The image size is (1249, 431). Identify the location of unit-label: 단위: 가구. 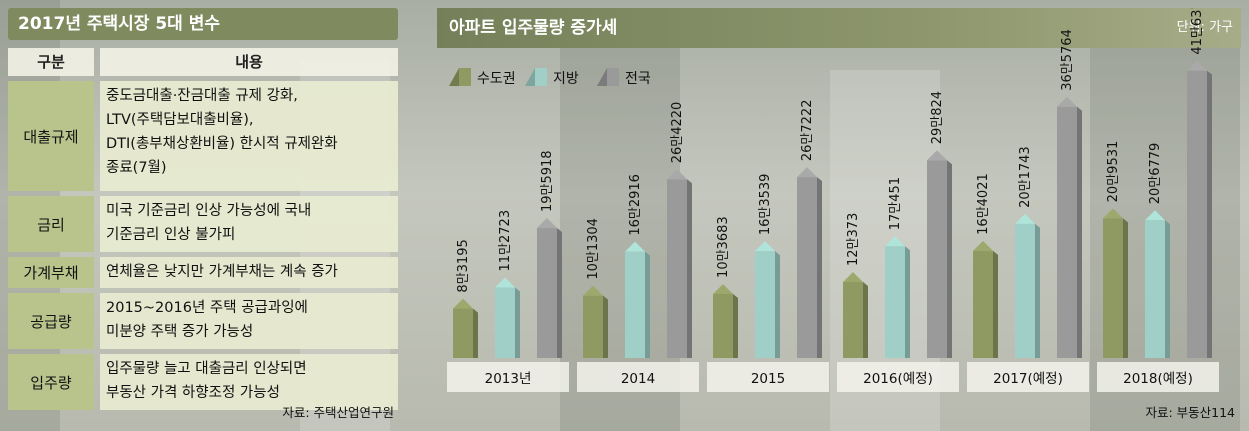
(1204, 27).